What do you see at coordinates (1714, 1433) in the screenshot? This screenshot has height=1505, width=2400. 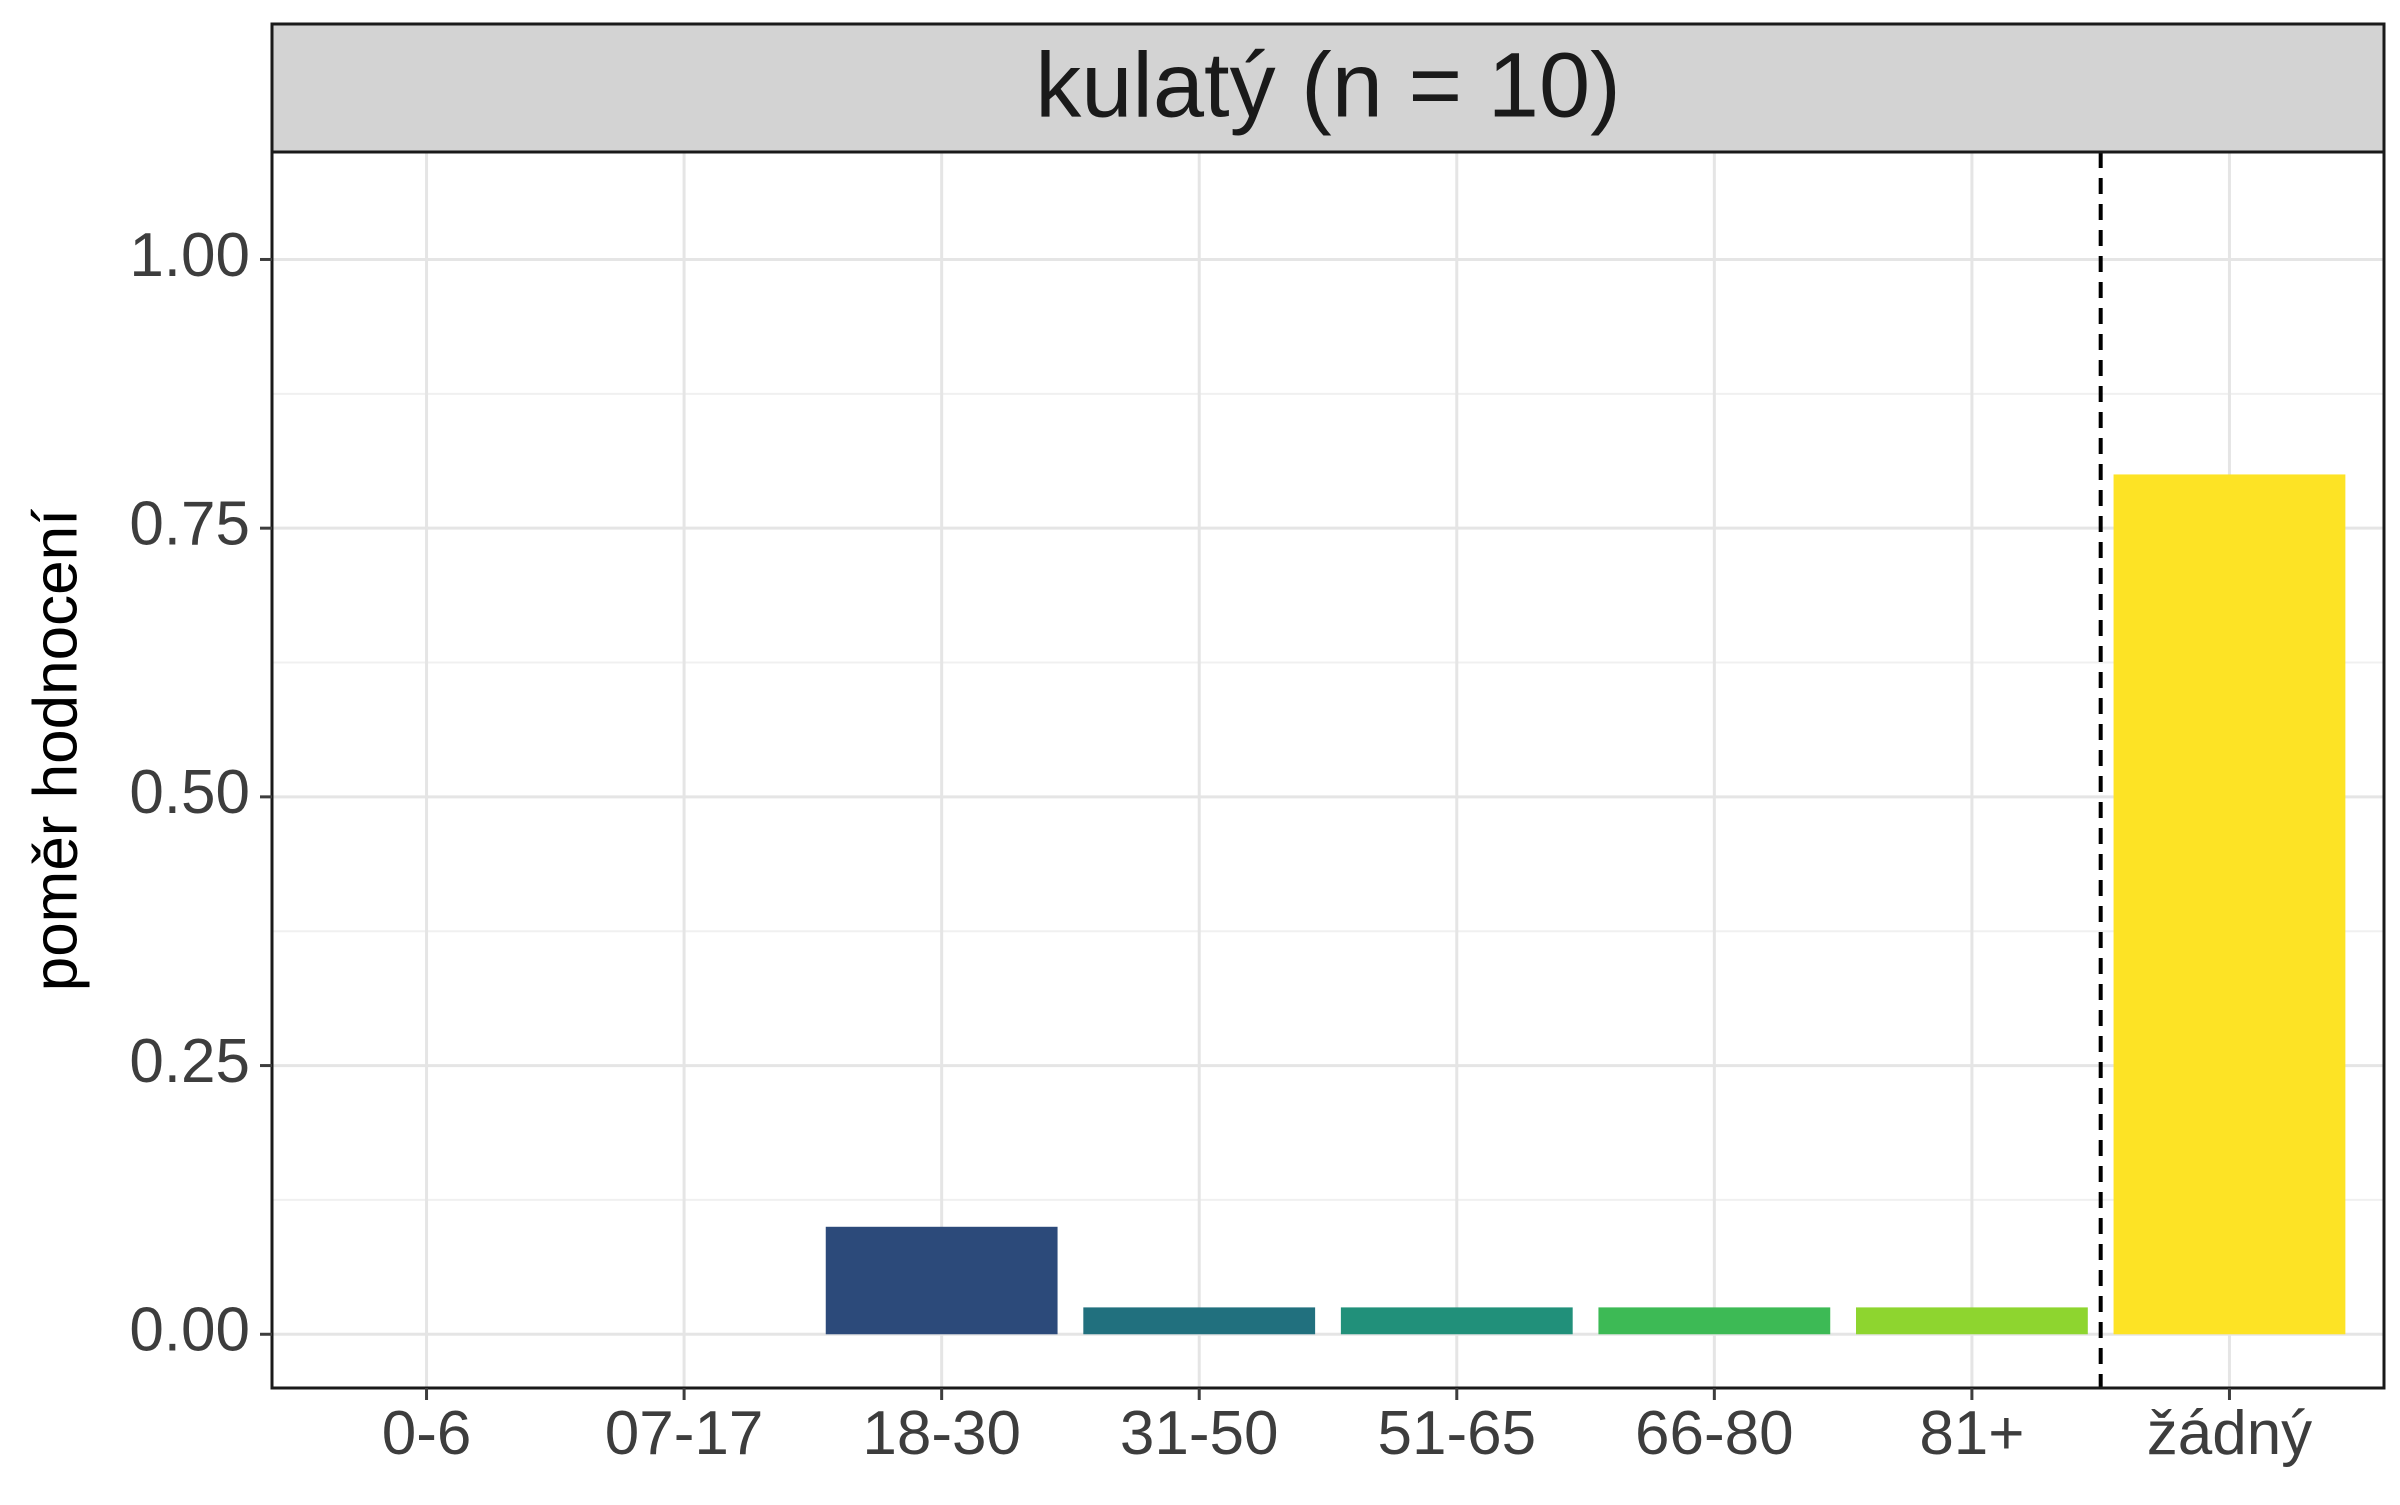 I see `x-tick-label: 66-80` at bounding box center [1714, 1433].